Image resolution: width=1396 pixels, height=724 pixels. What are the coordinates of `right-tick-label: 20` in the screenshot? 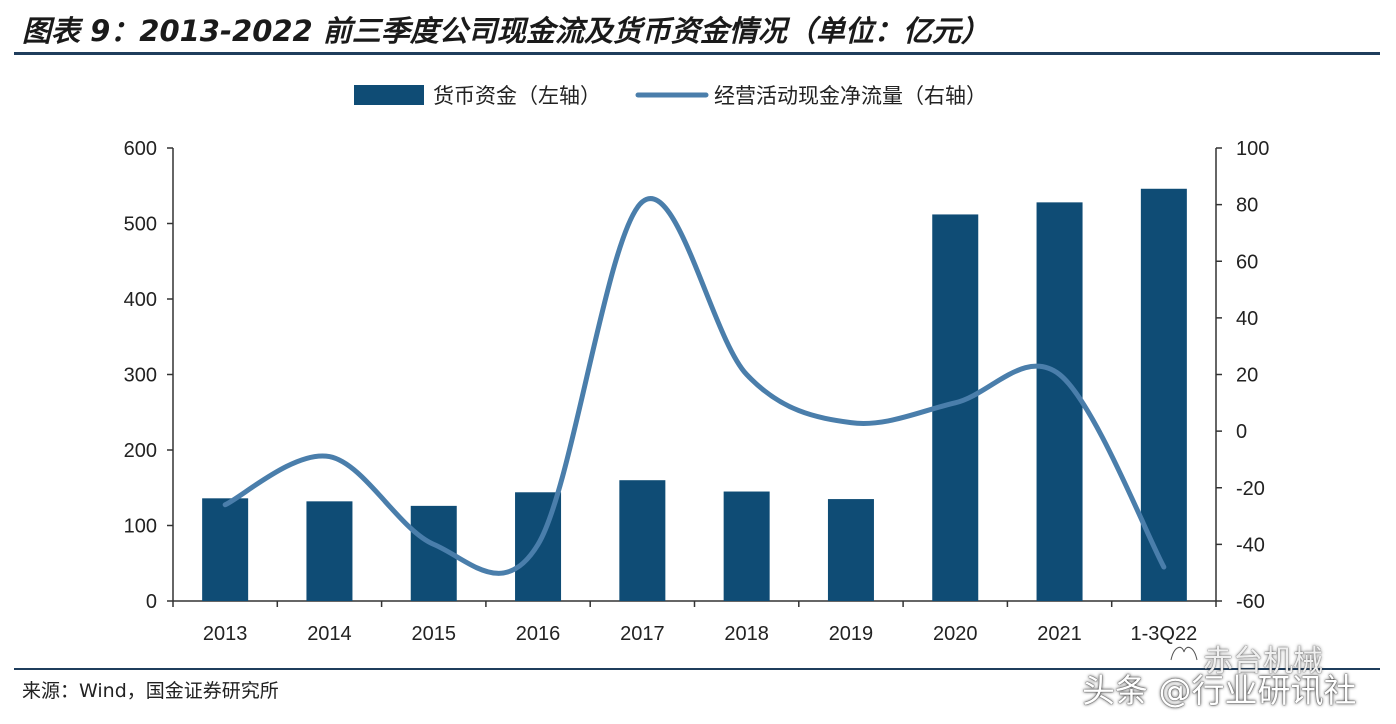 It's located at (1247, 376).